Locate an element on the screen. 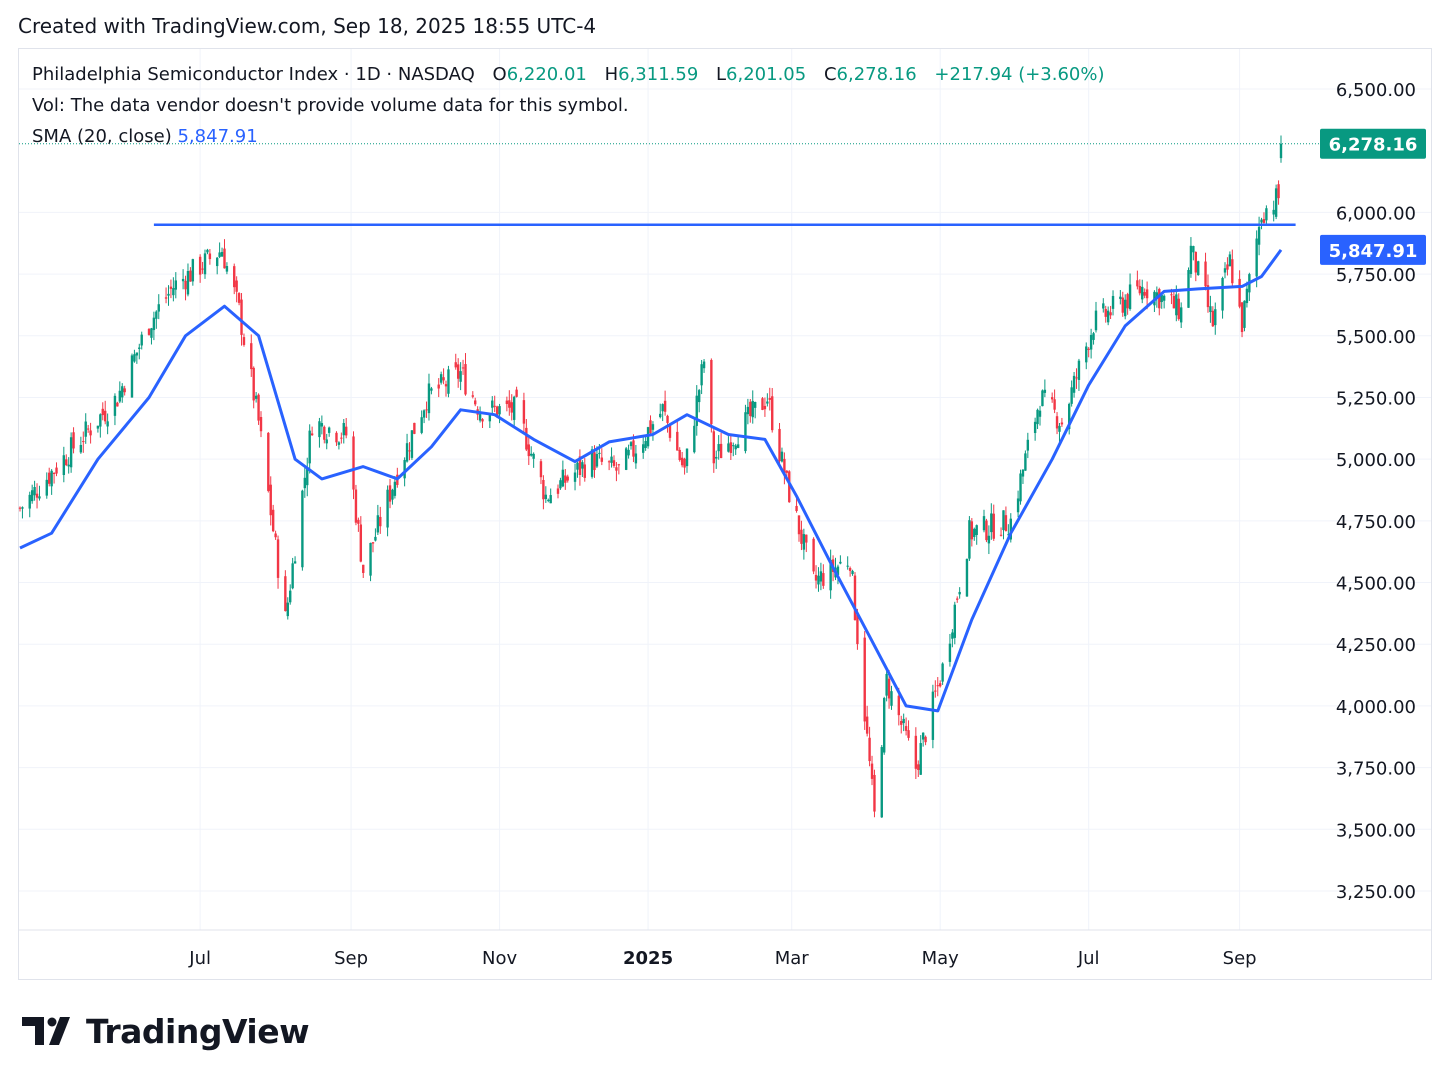 This screenshot has width=1451, height=1089. last-price-badge is located at coordinates (1373, 143).